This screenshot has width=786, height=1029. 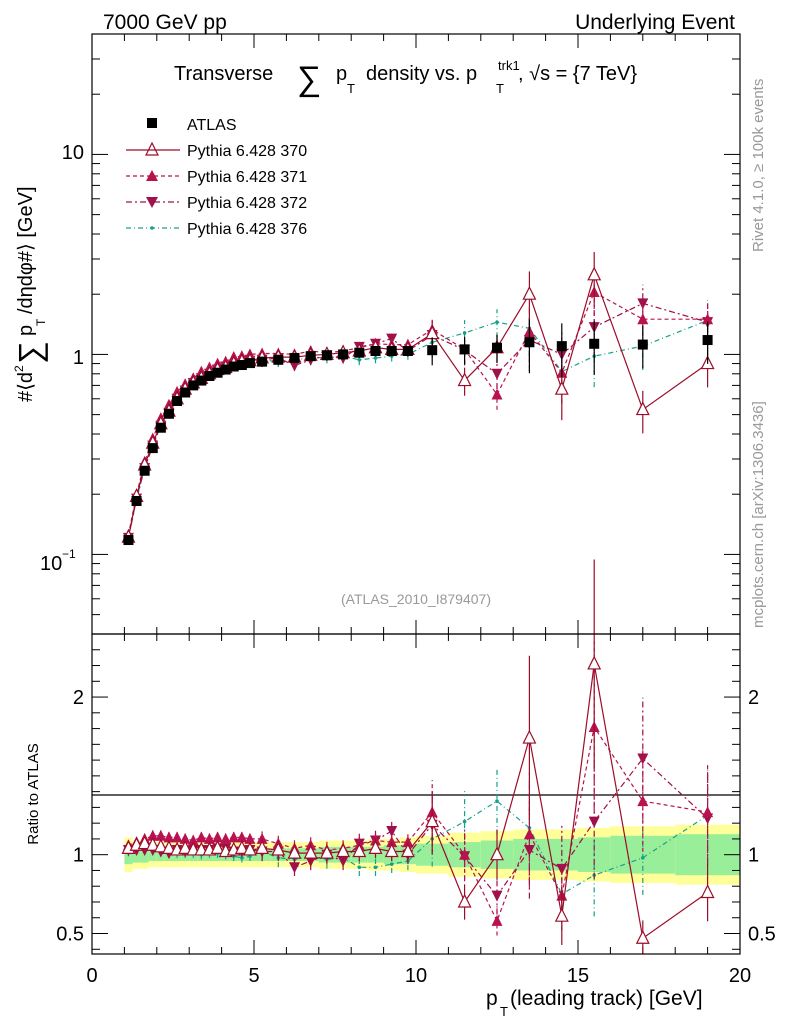 What do you see at coordinates (70, 935) in the screenshot?
I see `ratio-ytick-label: 0.5` at bounding box center [70, 935].